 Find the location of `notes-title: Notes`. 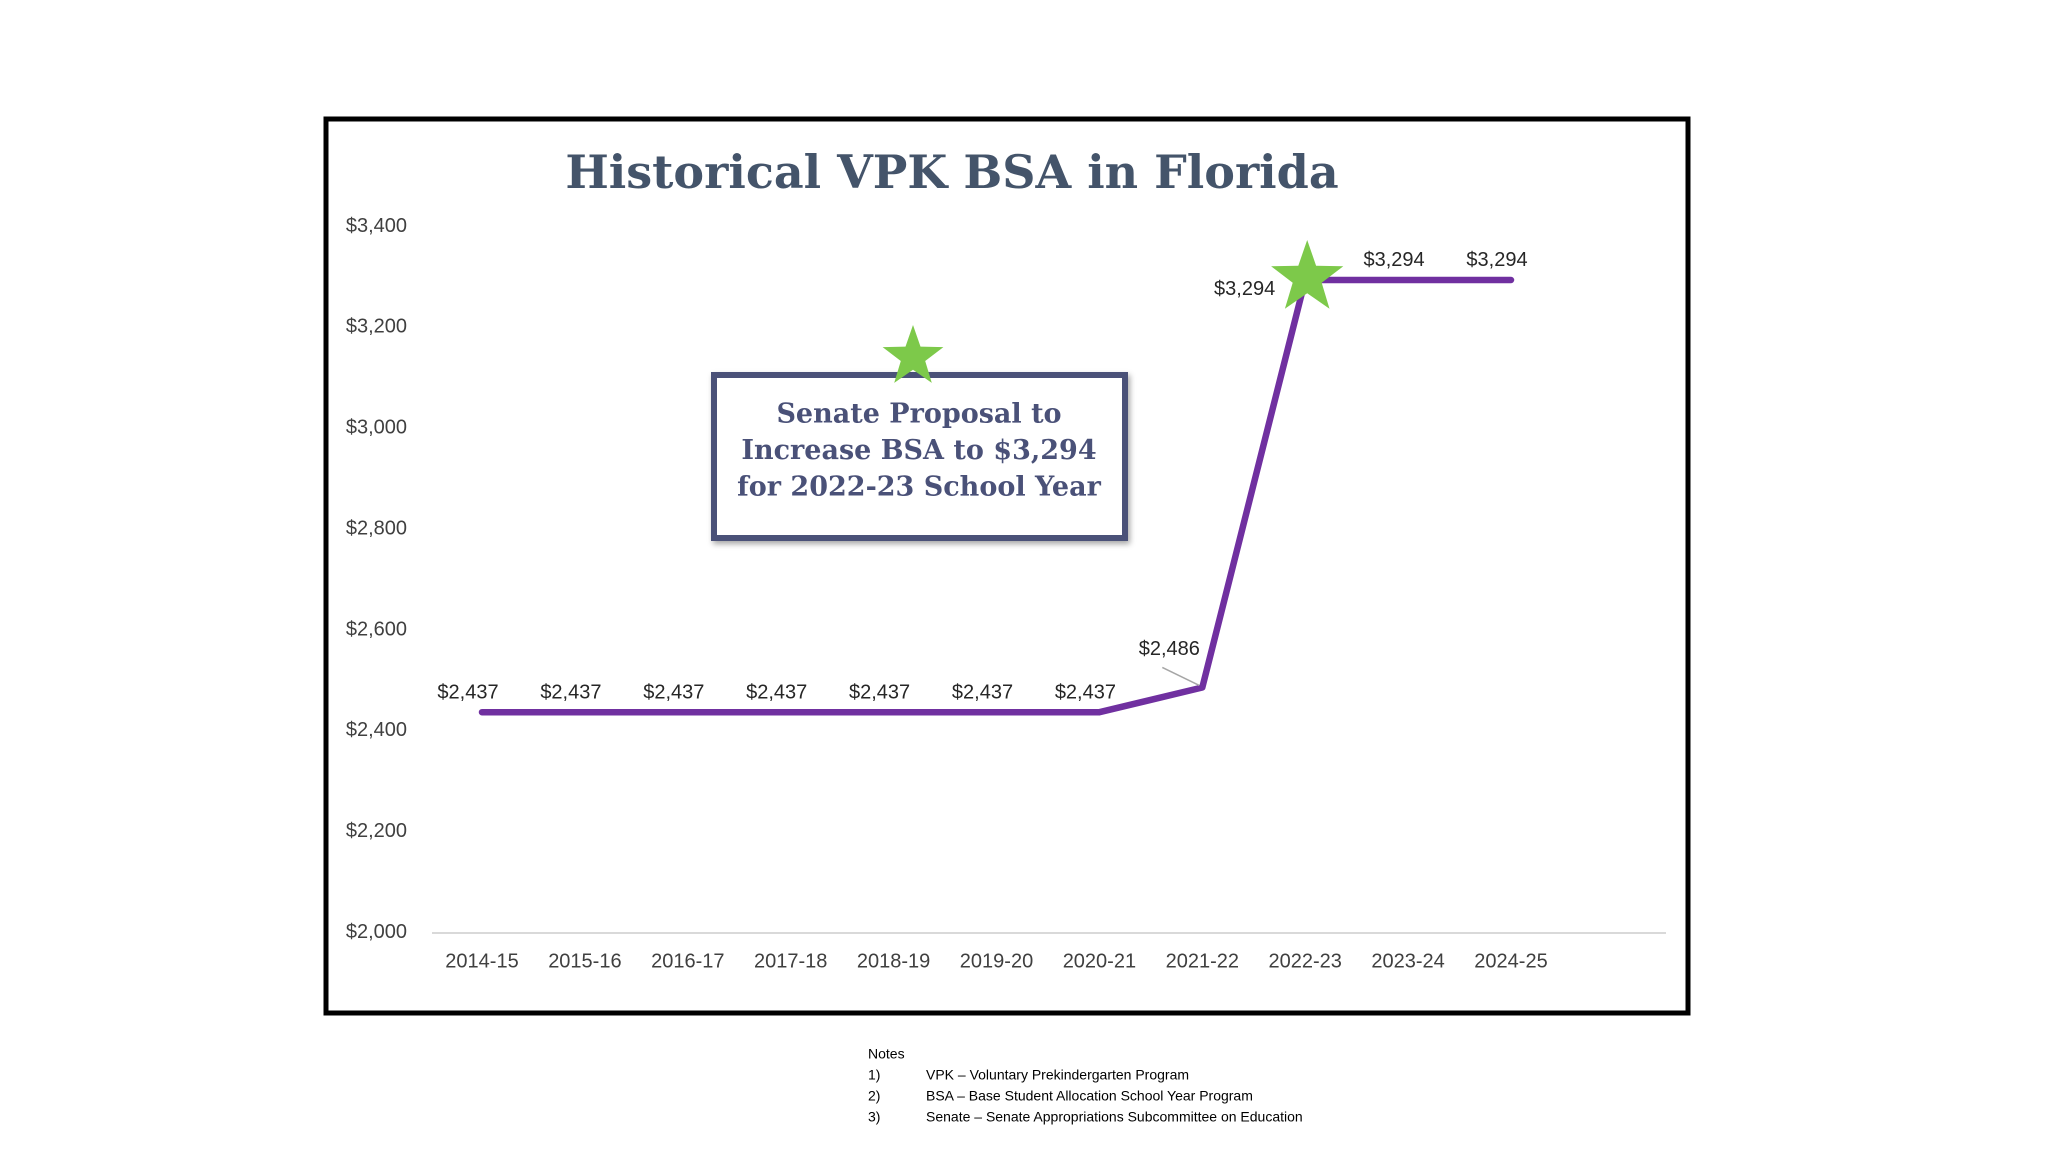

notes-title: Notes is located at coordinates (886, 1054).